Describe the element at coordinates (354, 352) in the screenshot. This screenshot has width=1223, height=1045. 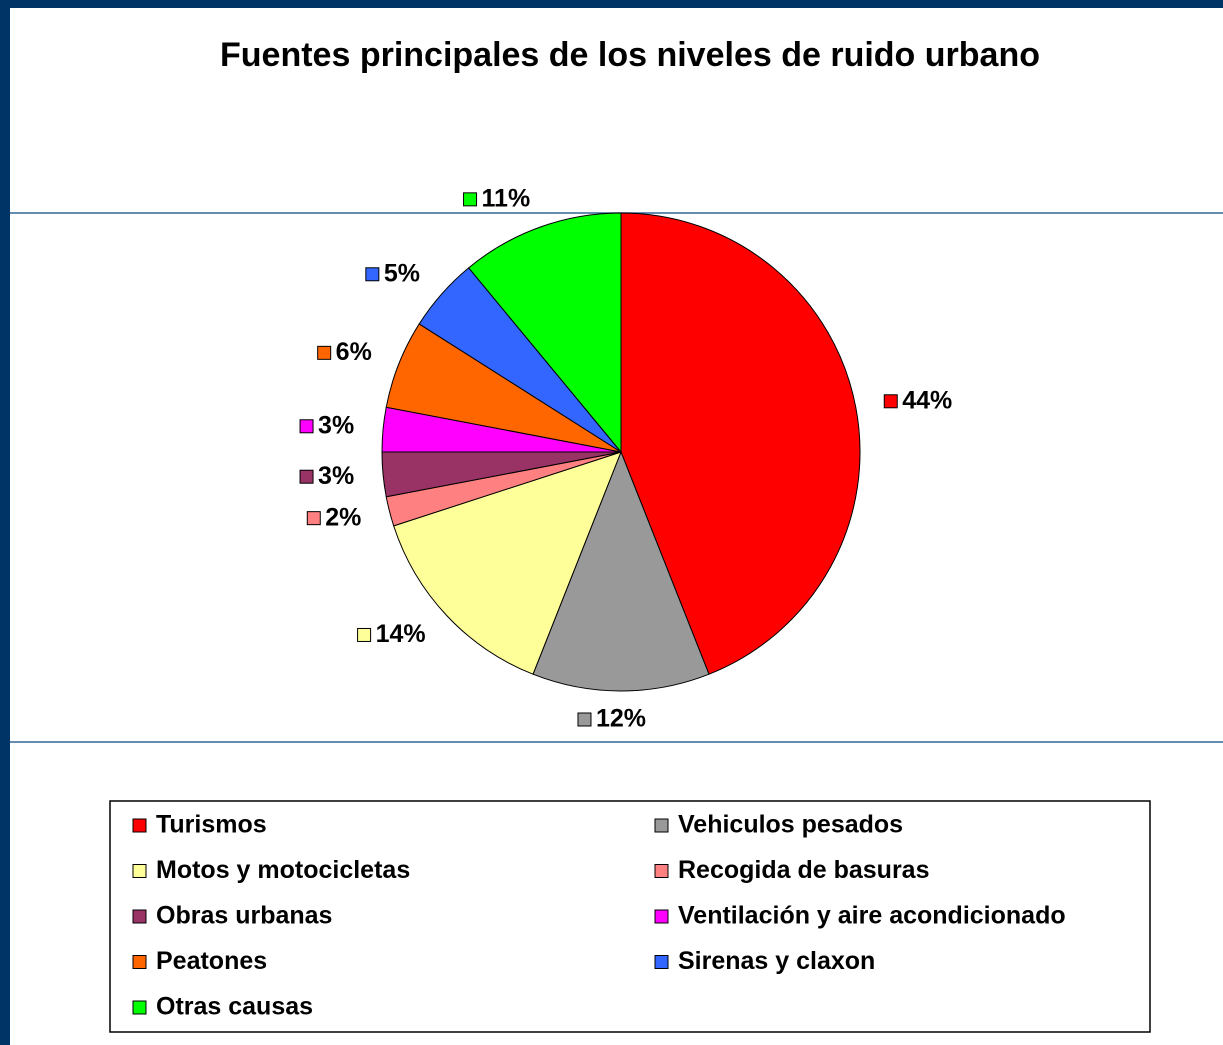
I see `data-label: 6%` at that location.